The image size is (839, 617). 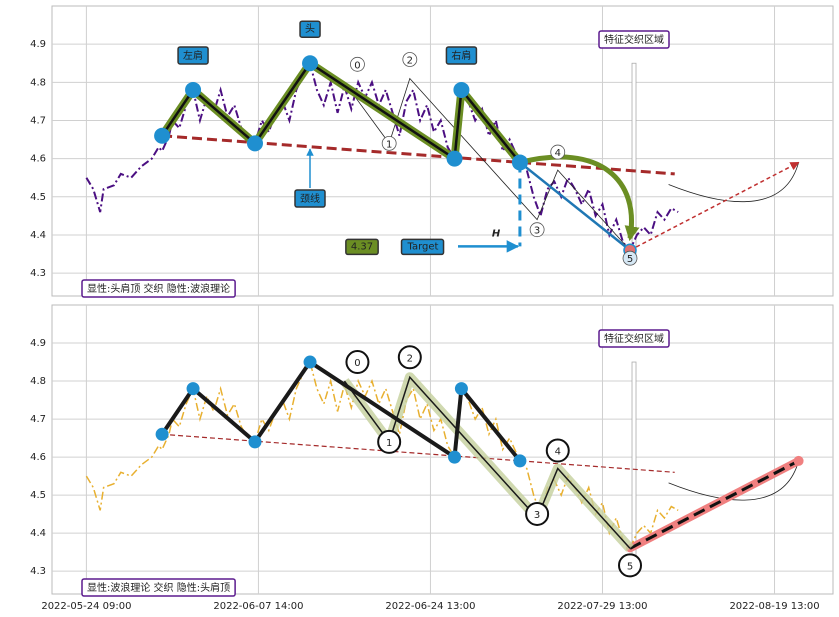 I want to click on x-tick-label: 2022-06-07 14:00, so click(x=258, y=606).